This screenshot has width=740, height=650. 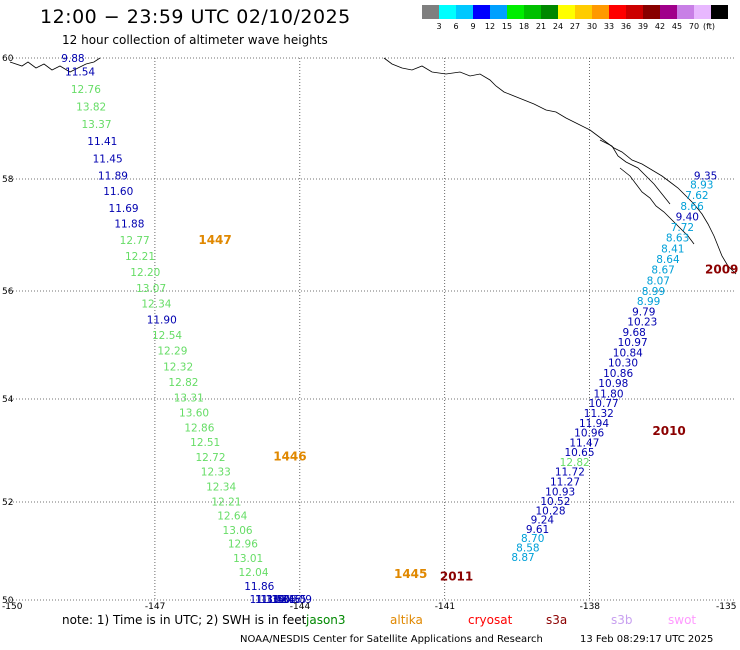 What do you see at coordinates (156, 305) in the screenshot?
I see `wave-height-value: 12.34` at bounding box center [156, 305].